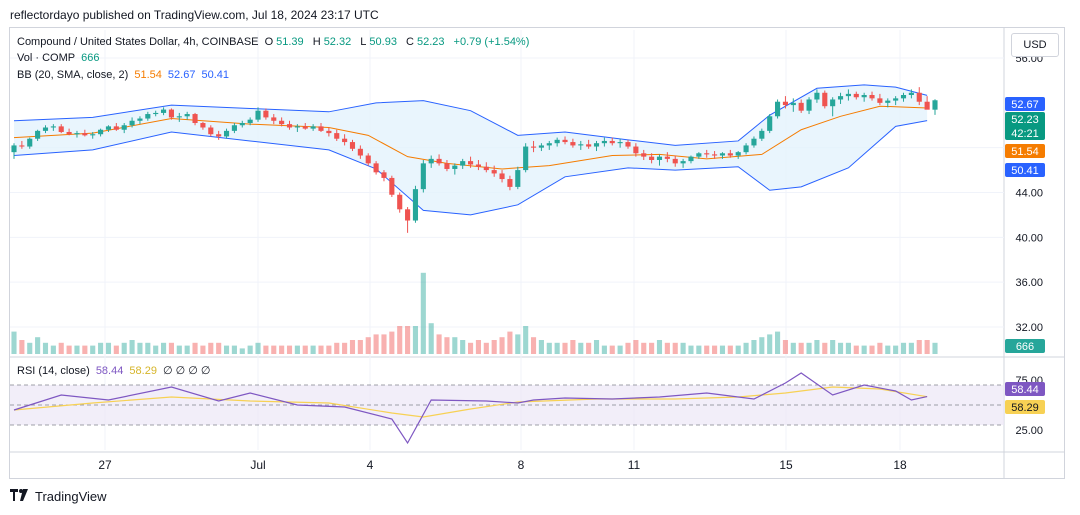  What do you see at coordinates (269, 42) in the screenshot?
I see `o-label: O` at bounding box center [269, 42].